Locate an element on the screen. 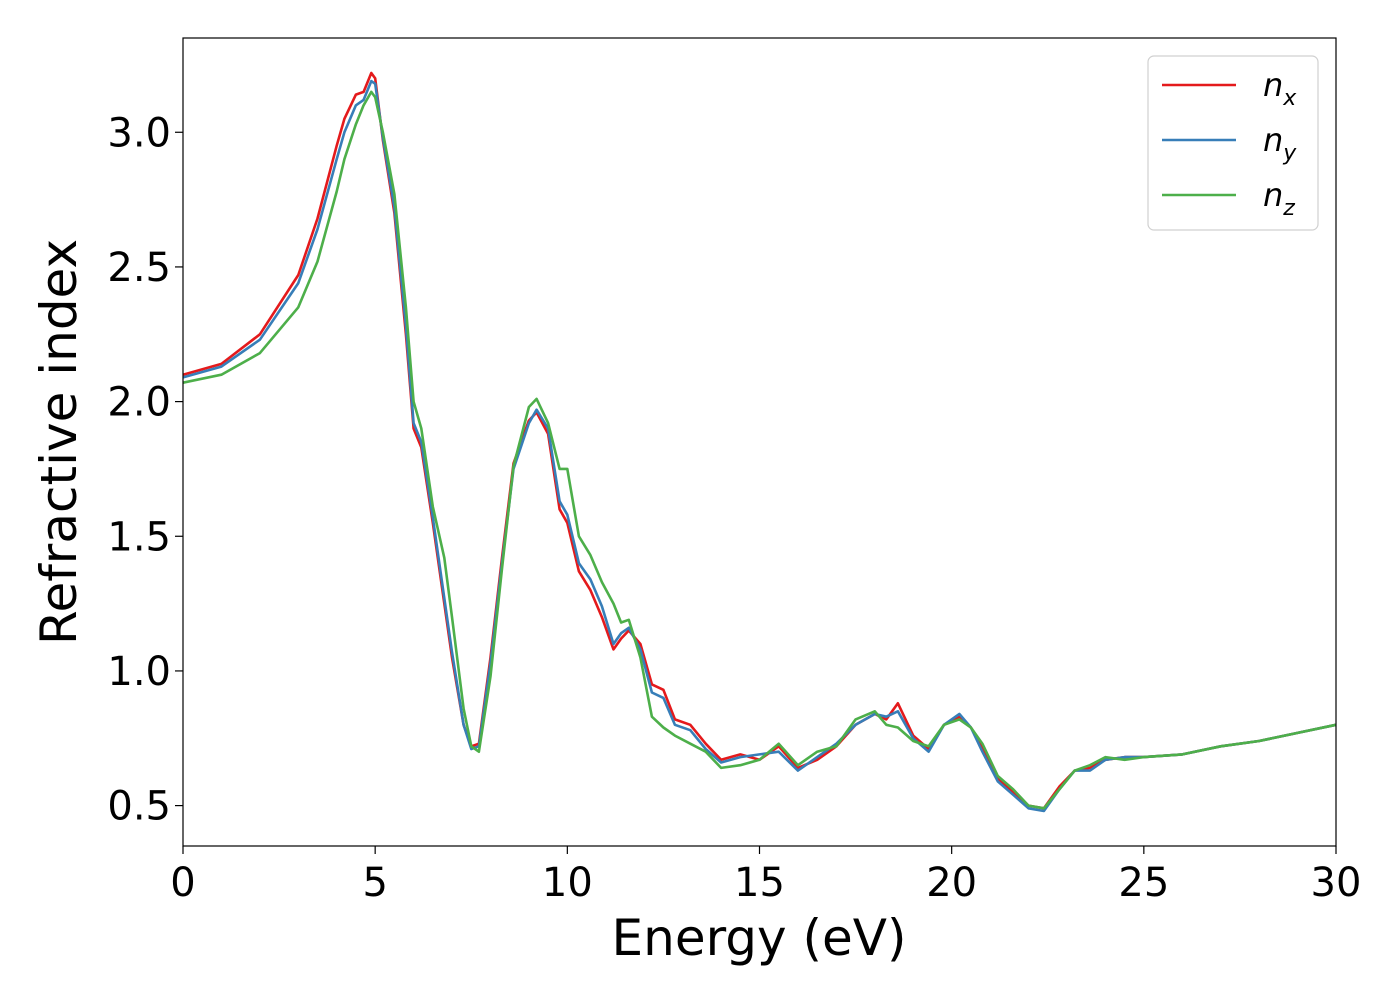 This screenshot has width=1400, height=1000. legend-label-y: ny is located at coordinates (1280, 143).